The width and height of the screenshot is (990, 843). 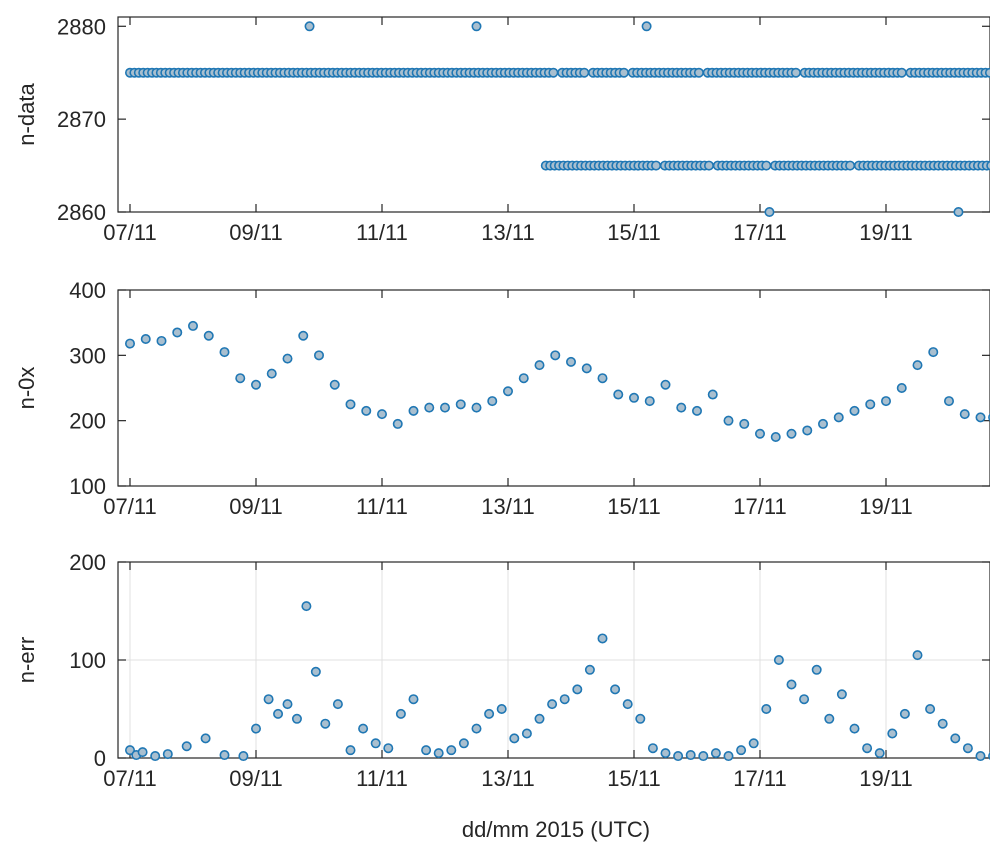 I want to click on y-tick-label: 200, so click(x=87, y=562).